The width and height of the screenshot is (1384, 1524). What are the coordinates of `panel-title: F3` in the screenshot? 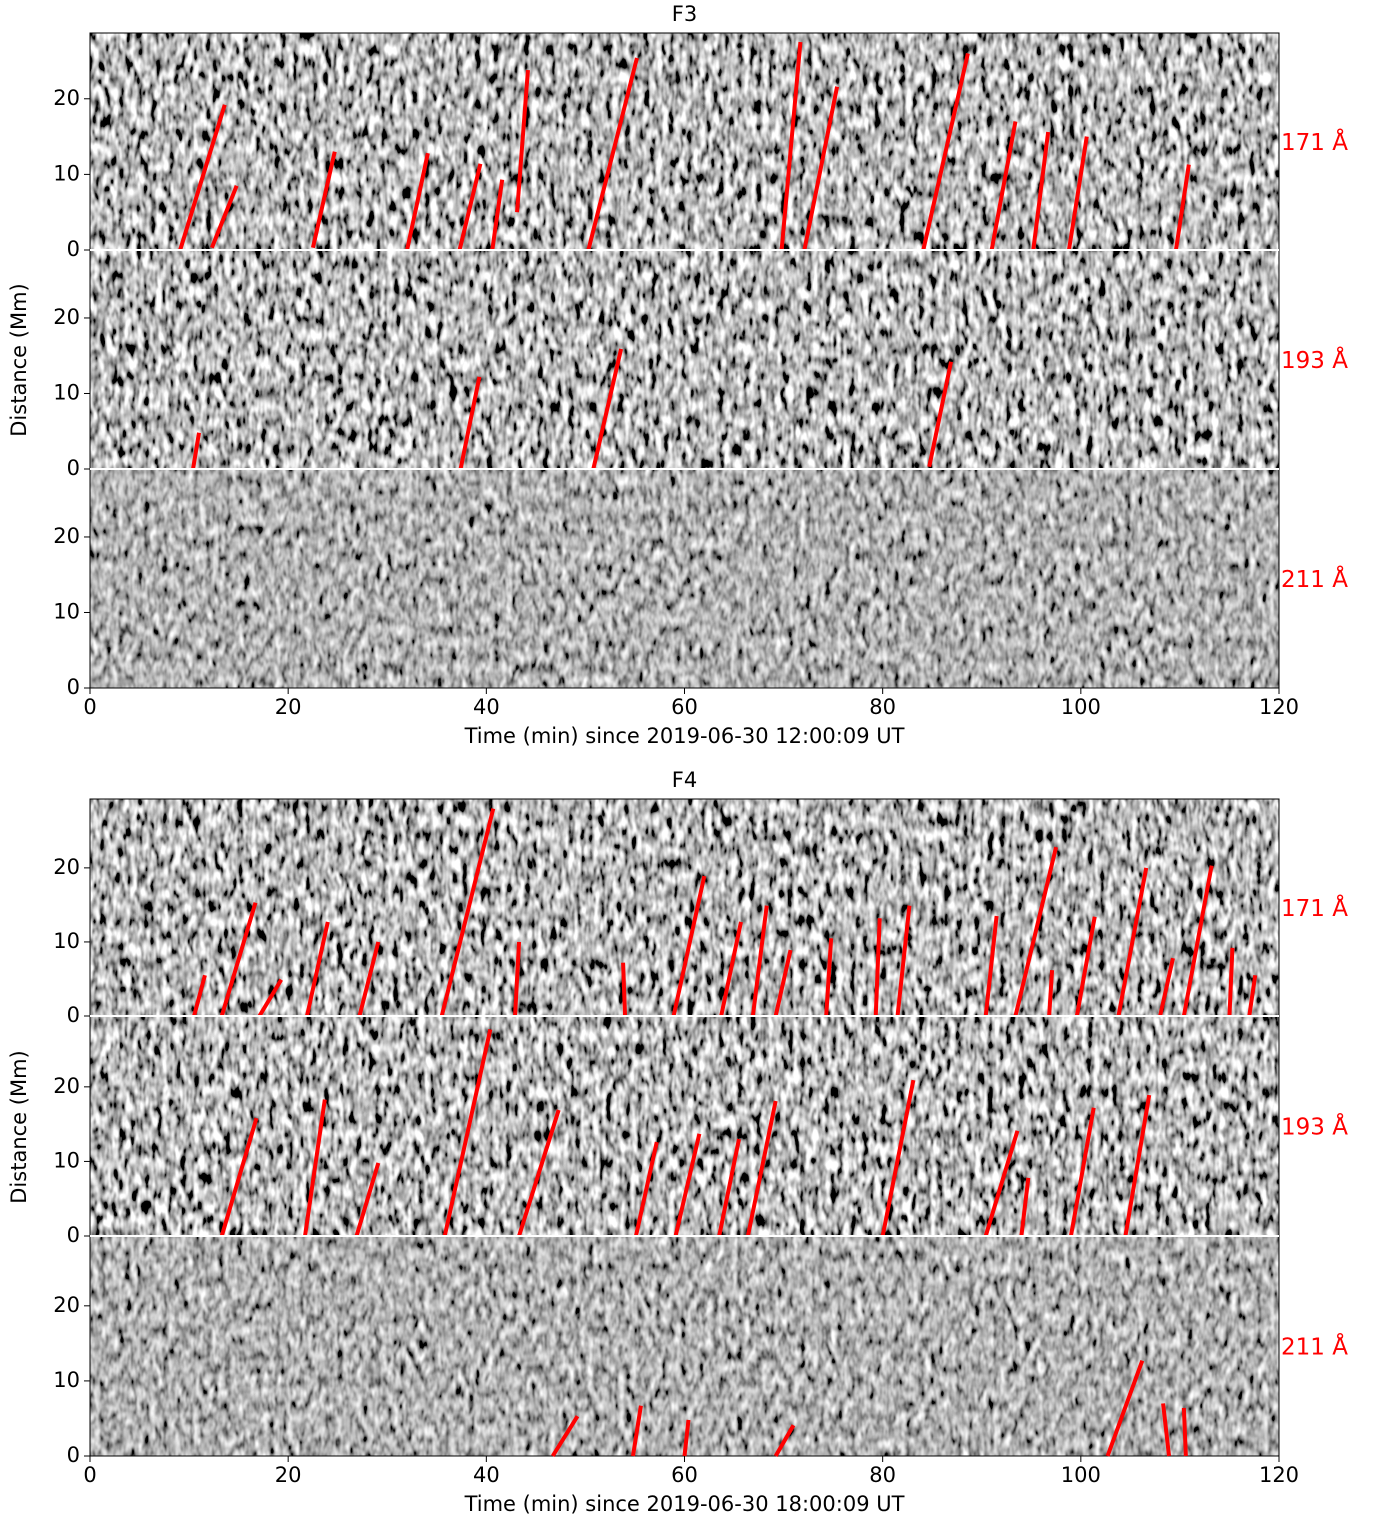 It's located at (684, 14).